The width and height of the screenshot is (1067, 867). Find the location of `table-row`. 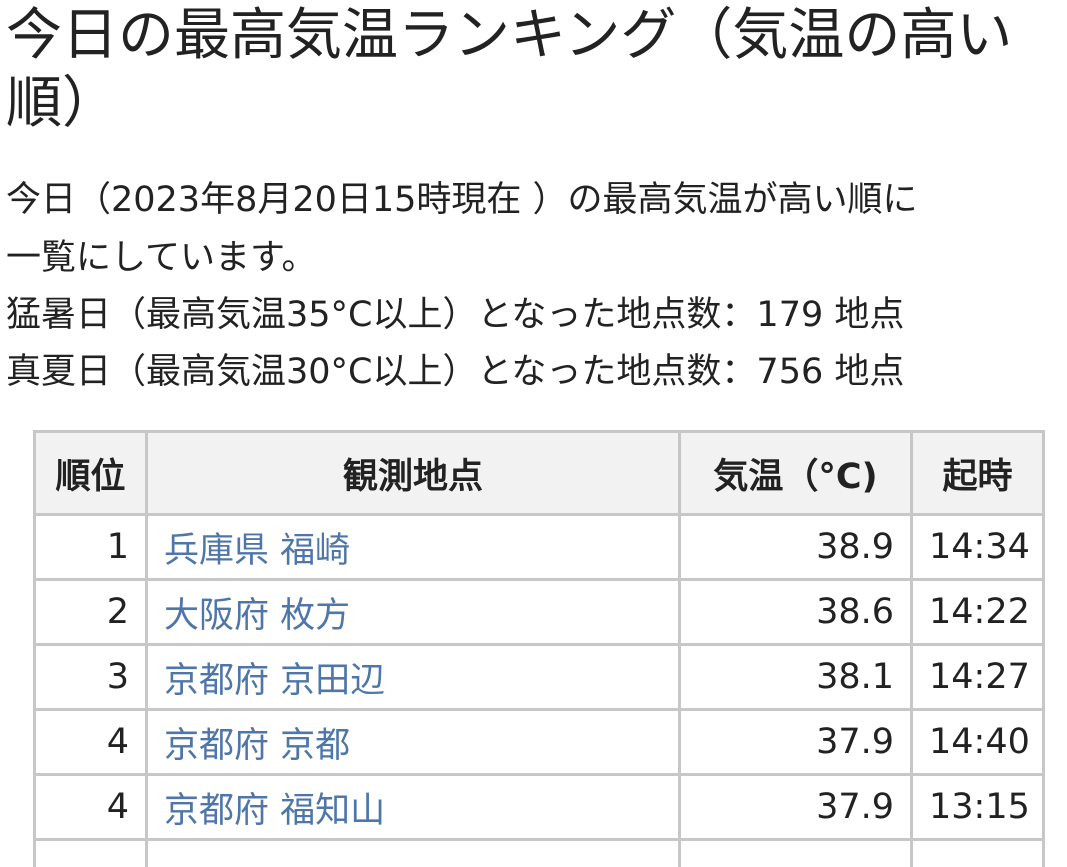

table-row is located at coordinates (539, 852).